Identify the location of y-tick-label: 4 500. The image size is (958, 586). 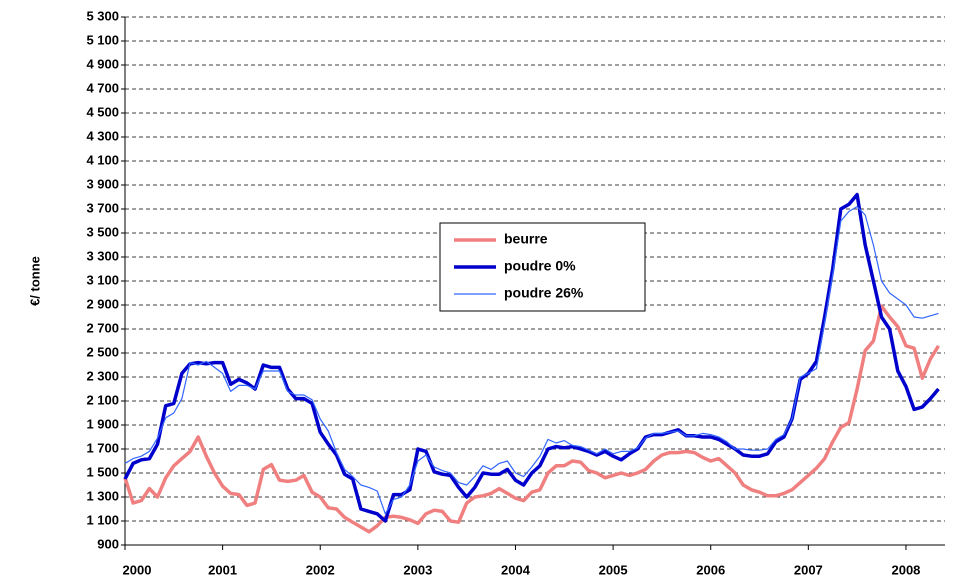
(102, 111).